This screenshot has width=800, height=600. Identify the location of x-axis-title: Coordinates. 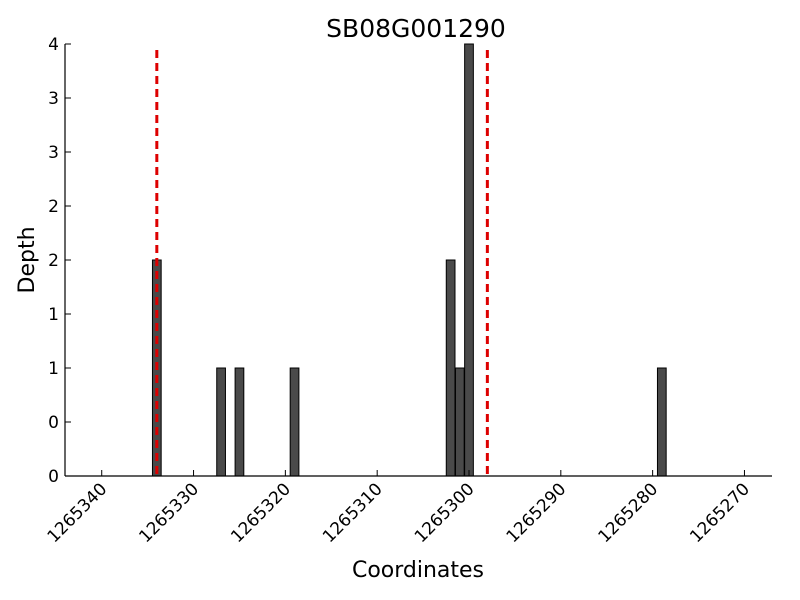
(418, 570).